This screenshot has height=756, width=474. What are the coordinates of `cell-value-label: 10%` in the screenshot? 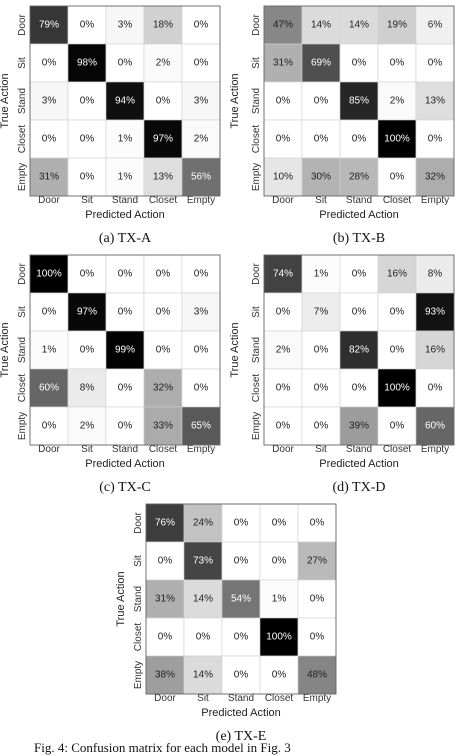 It's located at (283, 177).